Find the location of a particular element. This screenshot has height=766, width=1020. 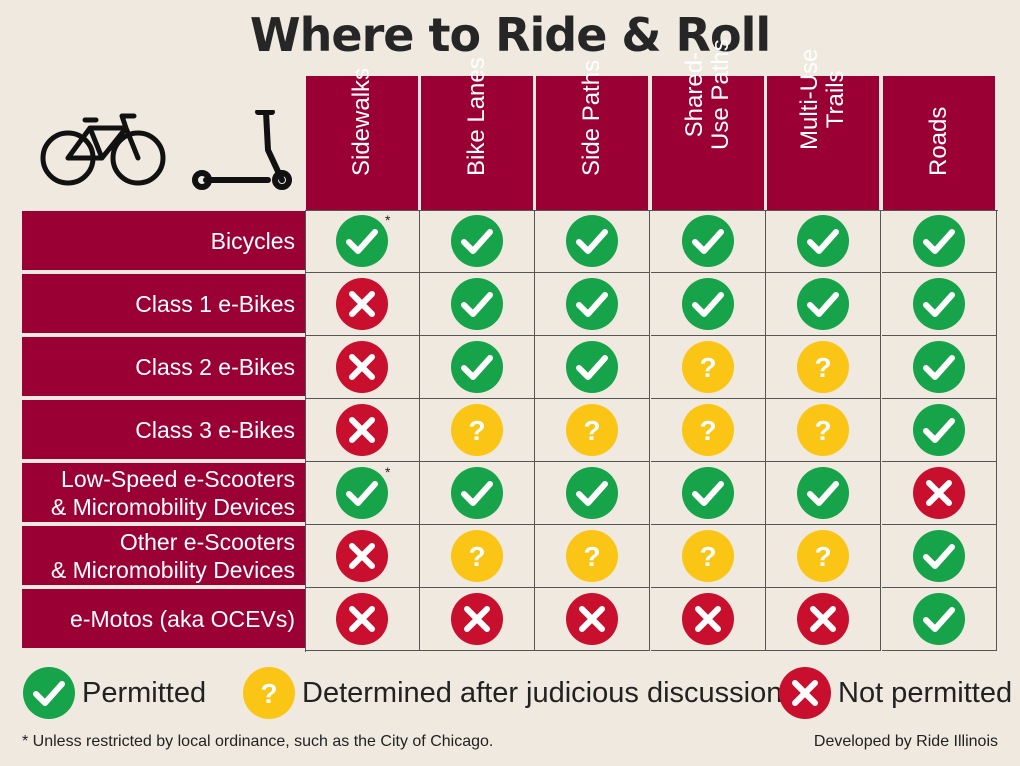

column-header-label: Multi-Use Trails is located at coordinates (822, 99).